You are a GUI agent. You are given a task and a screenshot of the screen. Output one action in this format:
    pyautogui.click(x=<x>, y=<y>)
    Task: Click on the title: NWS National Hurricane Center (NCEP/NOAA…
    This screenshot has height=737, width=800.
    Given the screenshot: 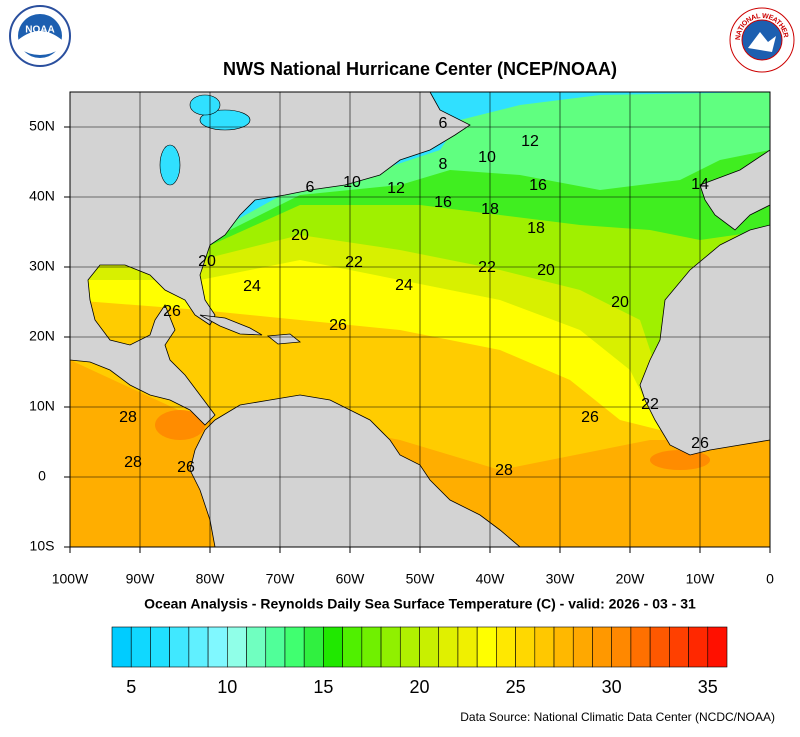 What is the action you would take?
    pyautogui.click(x=420, y=69)
    